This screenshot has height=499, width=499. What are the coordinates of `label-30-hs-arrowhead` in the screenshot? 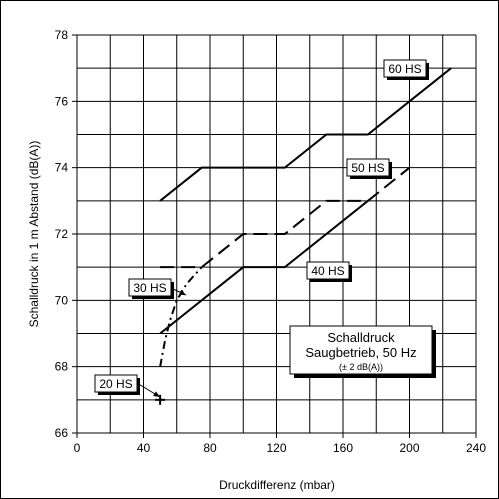 It's located at (182, 292).